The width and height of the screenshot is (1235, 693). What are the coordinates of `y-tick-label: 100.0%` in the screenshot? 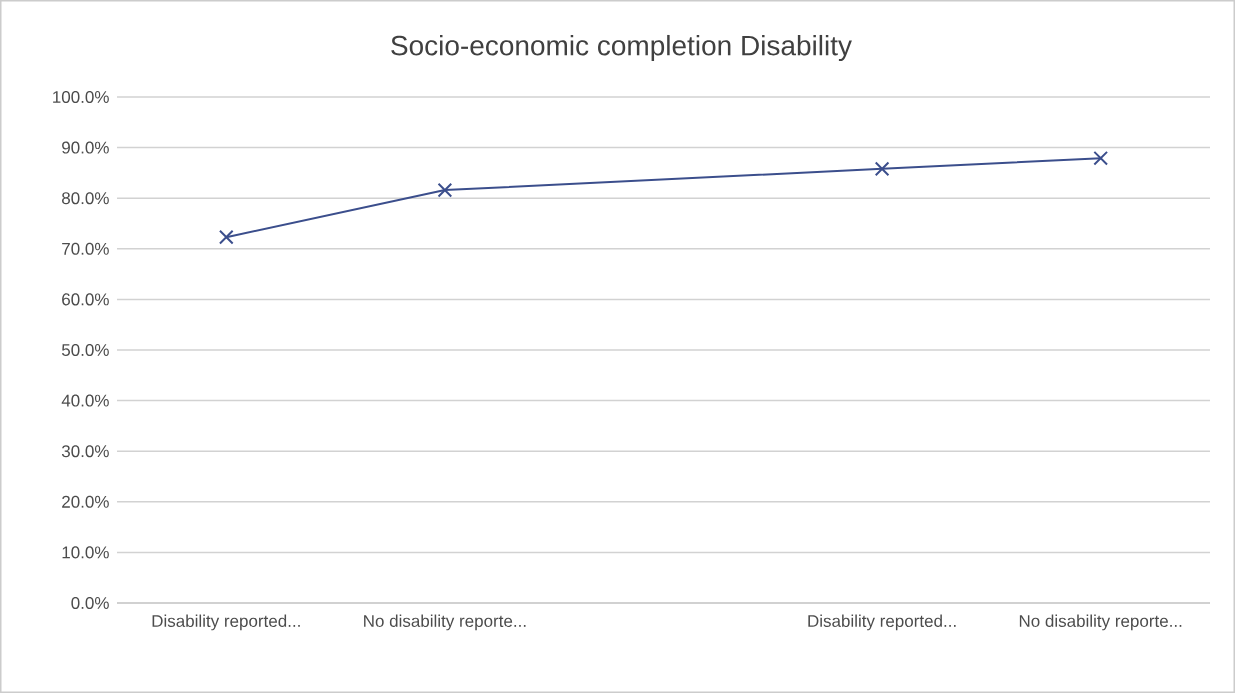 It's located at (81, 97).